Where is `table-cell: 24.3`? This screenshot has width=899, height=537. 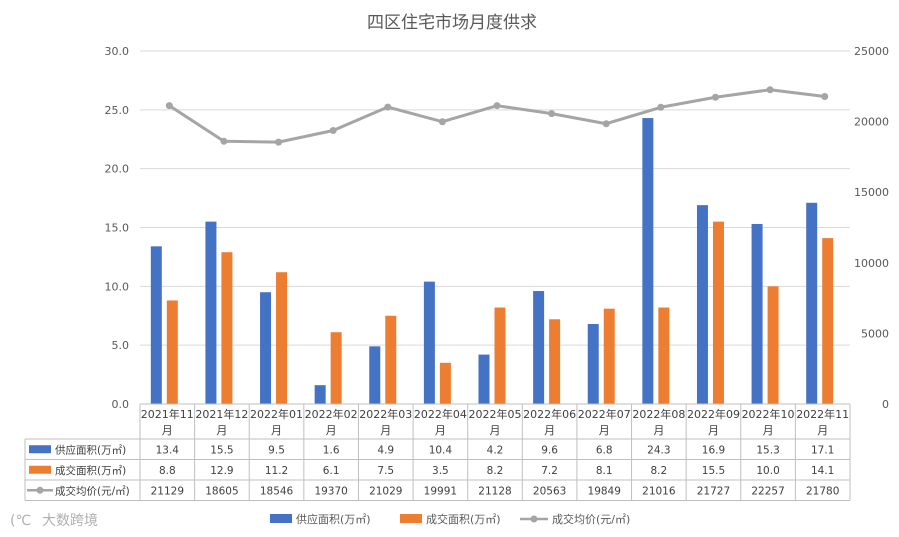 table-cell: 24.3 is located at coordinates (658, 450).